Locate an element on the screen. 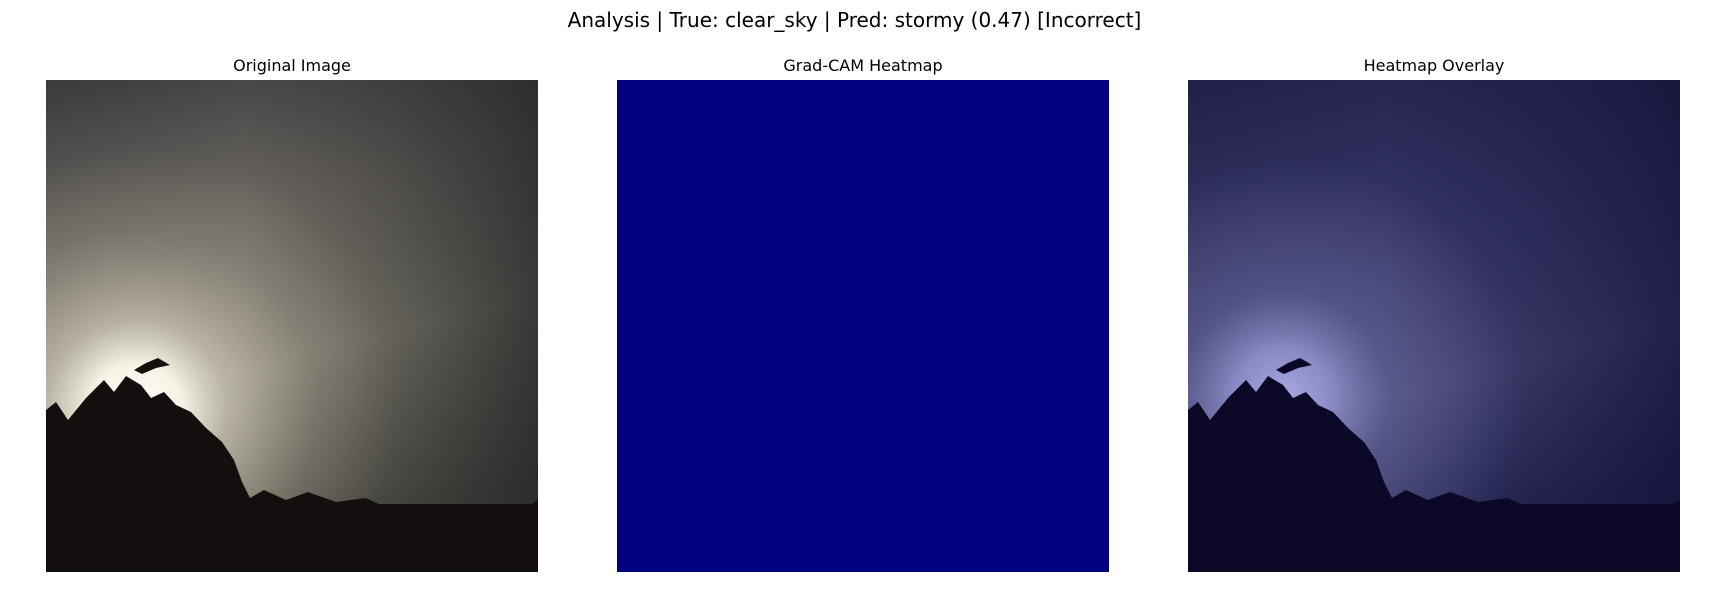 The width and height of the screenshot is (1709, 600). panel-title: Original Image is located at coordinates (292, 65).